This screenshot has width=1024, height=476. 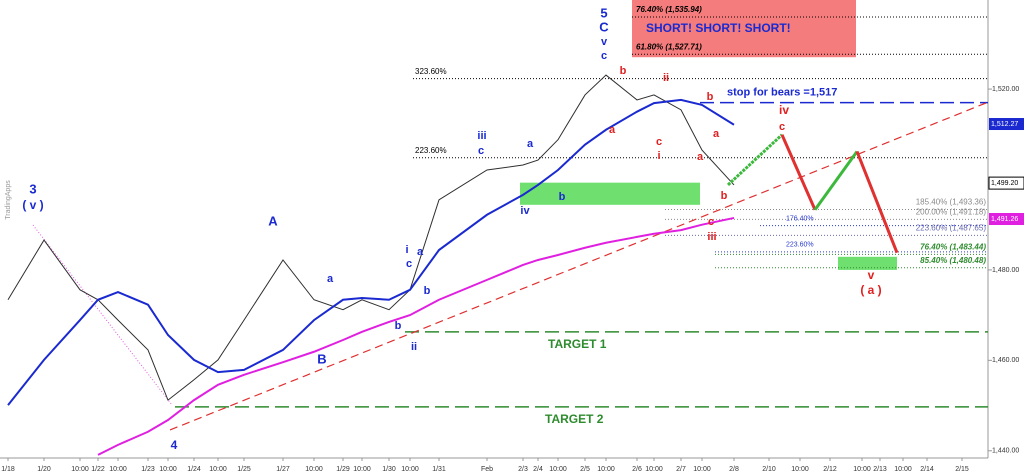 I want to click on price-tag-label: 1,491.26, so click(x=1004, y=219).